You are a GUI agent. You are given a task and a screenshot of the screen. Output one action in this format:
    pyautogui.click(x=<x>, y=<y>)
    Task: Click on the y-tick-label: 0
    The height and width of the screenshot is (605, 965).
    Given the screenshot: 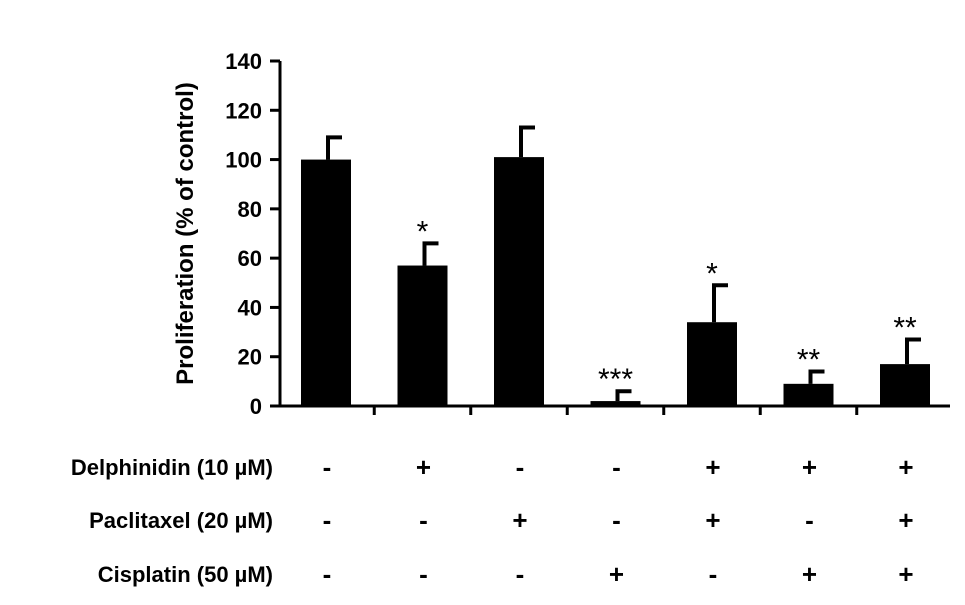 What is the action you would take?
    pyautogui.click(x=256, y=406)
    